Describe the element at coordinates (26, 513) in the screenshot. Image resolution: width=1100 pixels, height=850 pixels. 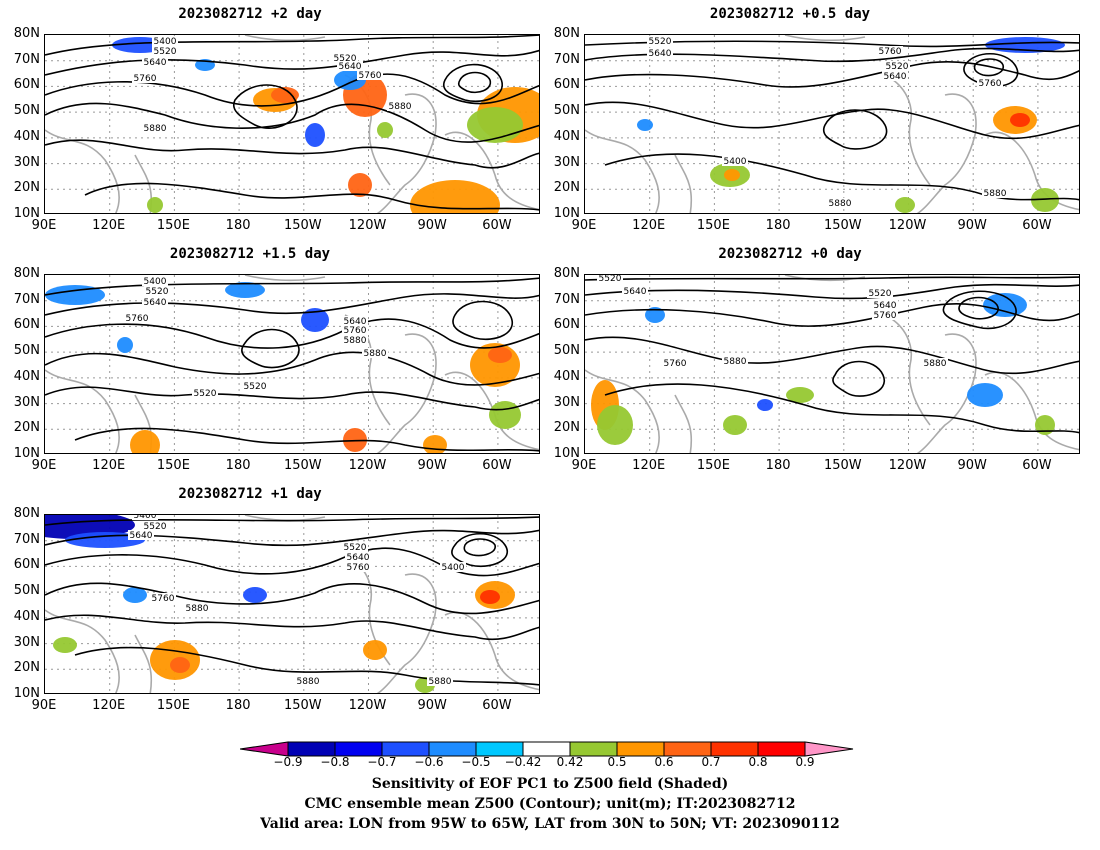
I see `latitude-label: 80N` at that location.